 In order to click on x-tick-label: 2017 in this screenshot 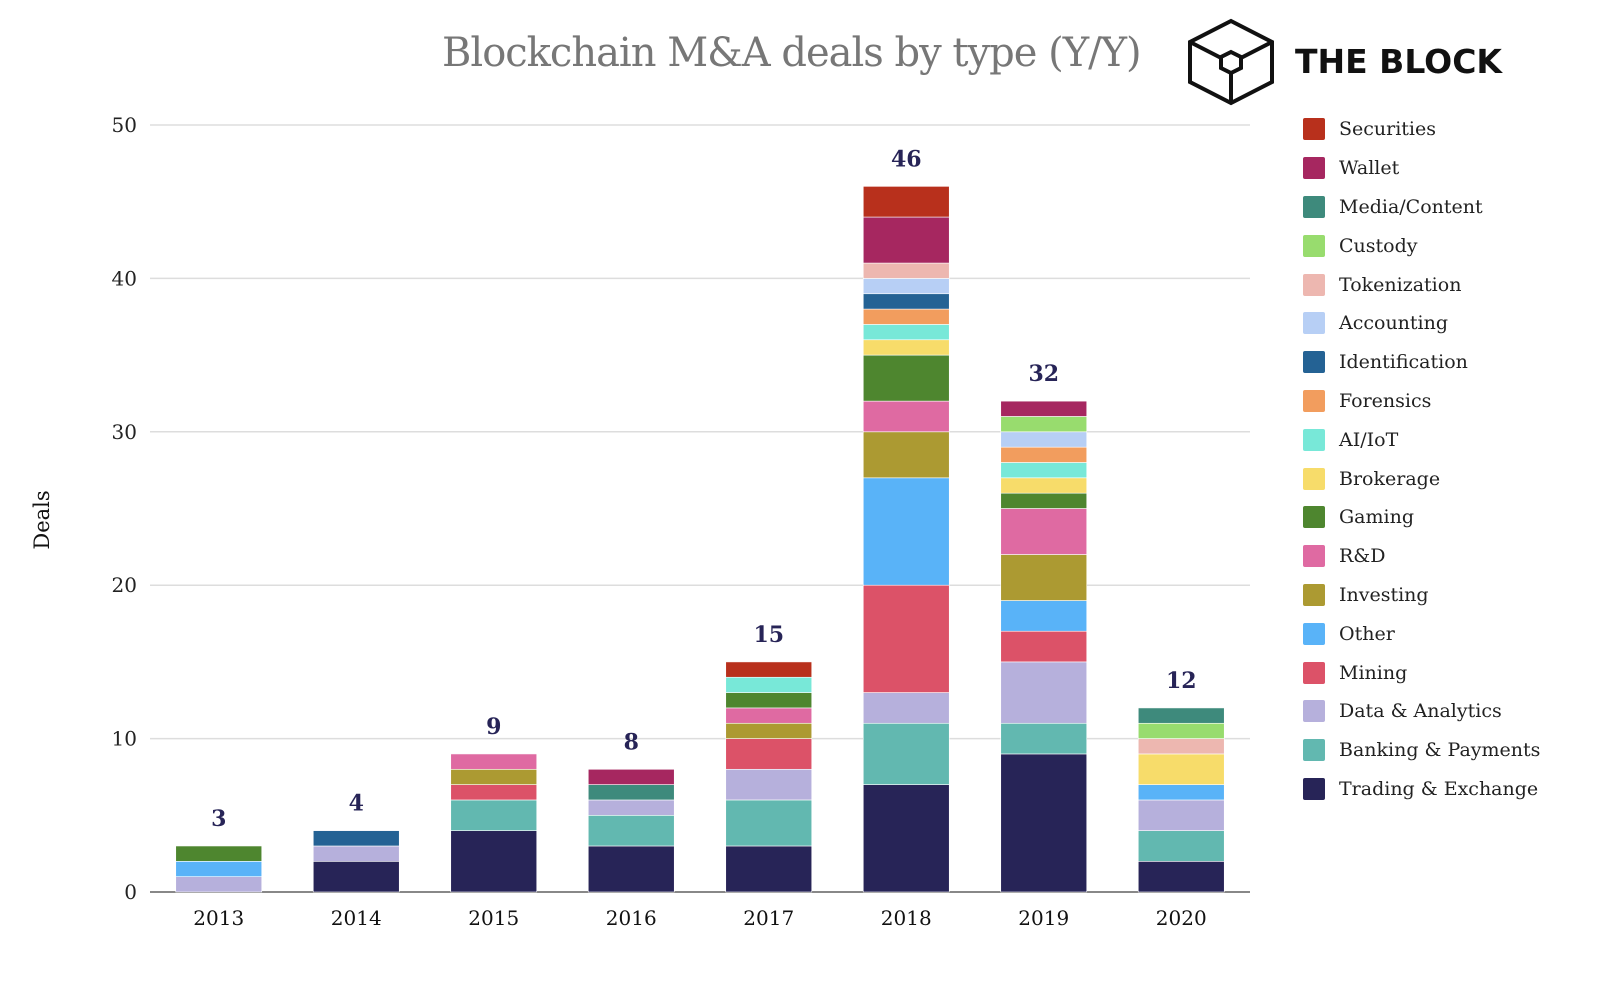, I will do `click(768, 918)`.